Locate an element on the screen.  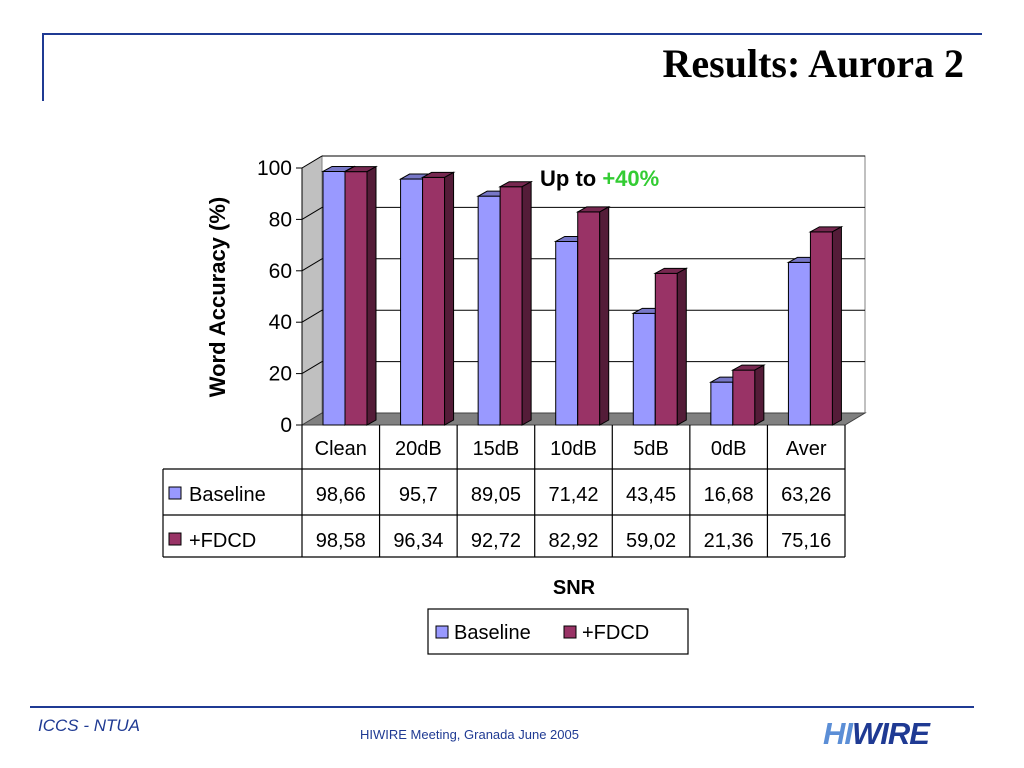
legend-box is located at coordinates (558, 631).